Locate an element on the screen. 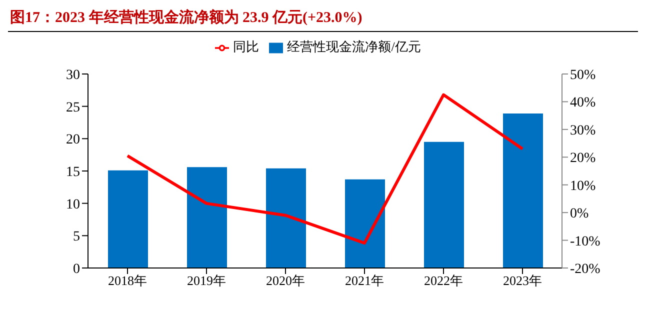 The height and width of the screenshot is (331, 646). y2-tick-label: -20% is located at coordinates (585, 269).